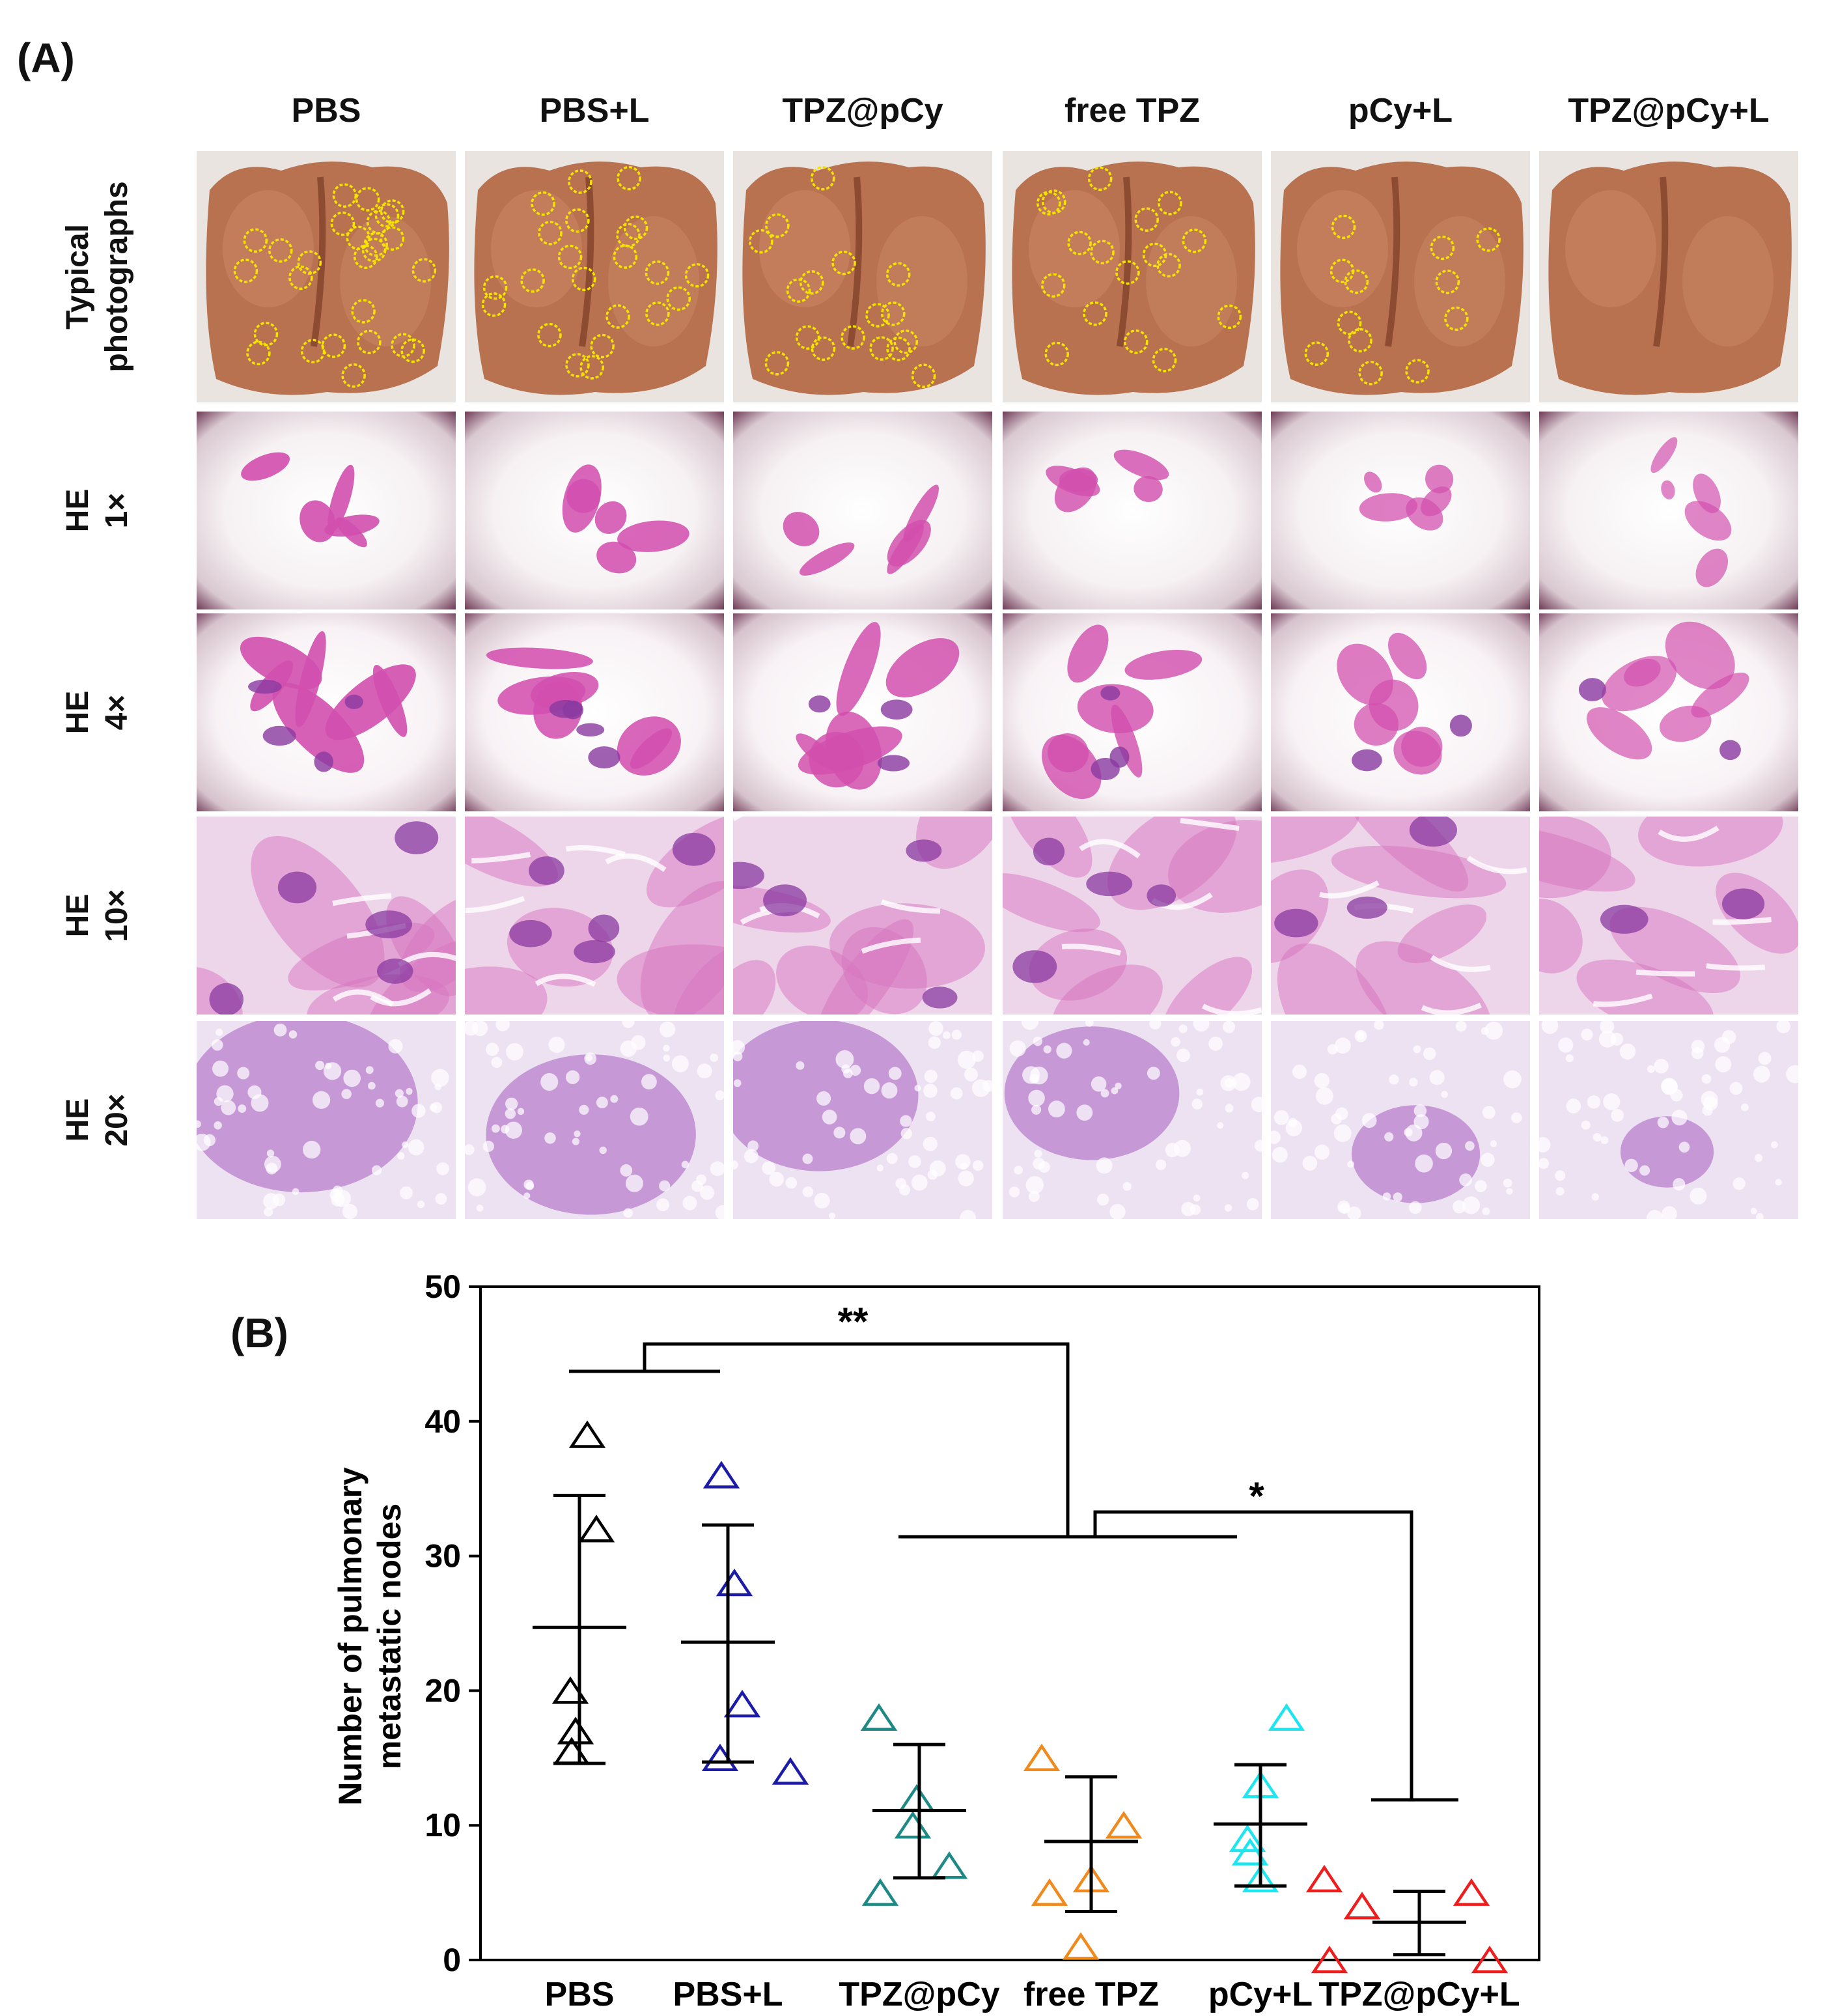 Image resolution: width=1823 pixels, height=2016 pixels. What do you see at coordinates (653, 281) in the screenshot?
I see `lung-highlight` at bounding box center [653, 281].